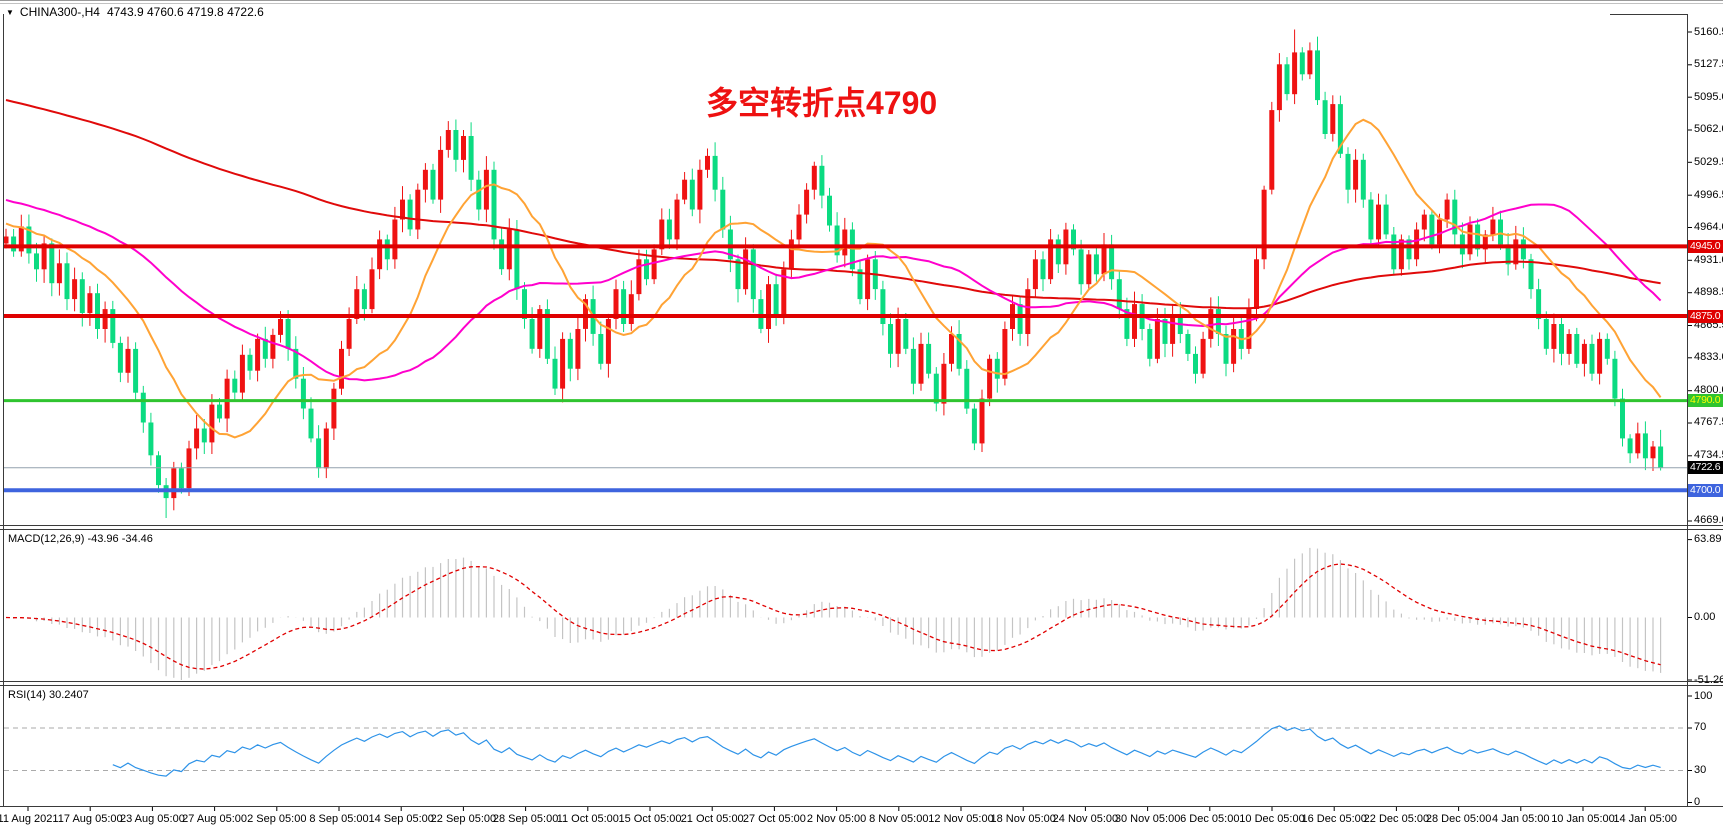  I want to click on level-price-badge: 4790.0, so click(1705, 401).